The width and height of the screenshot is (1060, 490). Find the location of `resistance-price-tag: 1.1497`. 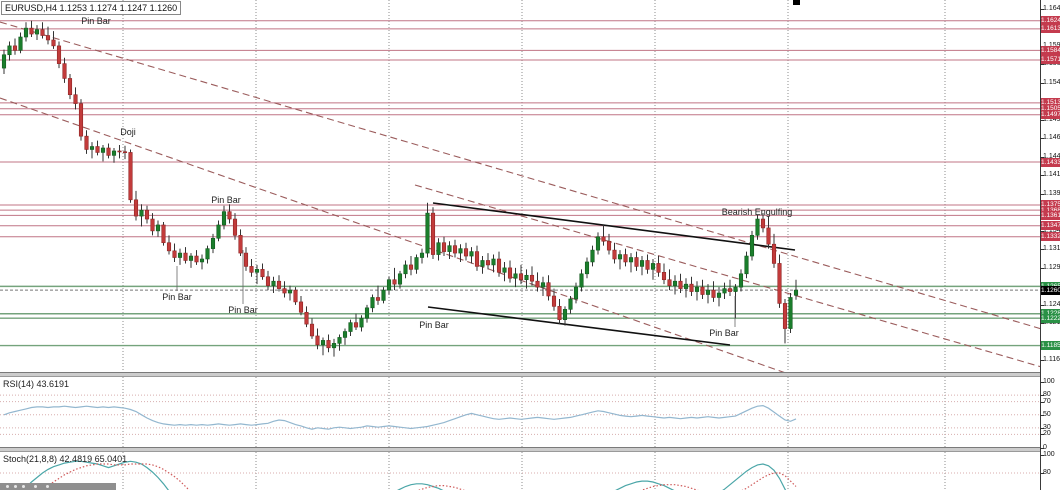

resistance-price-tag: 1.1497 is located at coordinates (1050, 115).